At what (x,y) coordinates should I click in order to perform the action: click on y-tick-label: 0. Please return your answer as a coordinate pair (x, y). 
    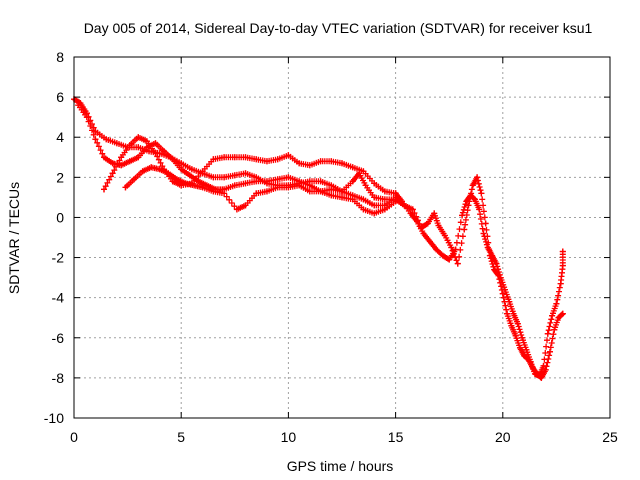
    Looking at the image, I should click on (60, 217).